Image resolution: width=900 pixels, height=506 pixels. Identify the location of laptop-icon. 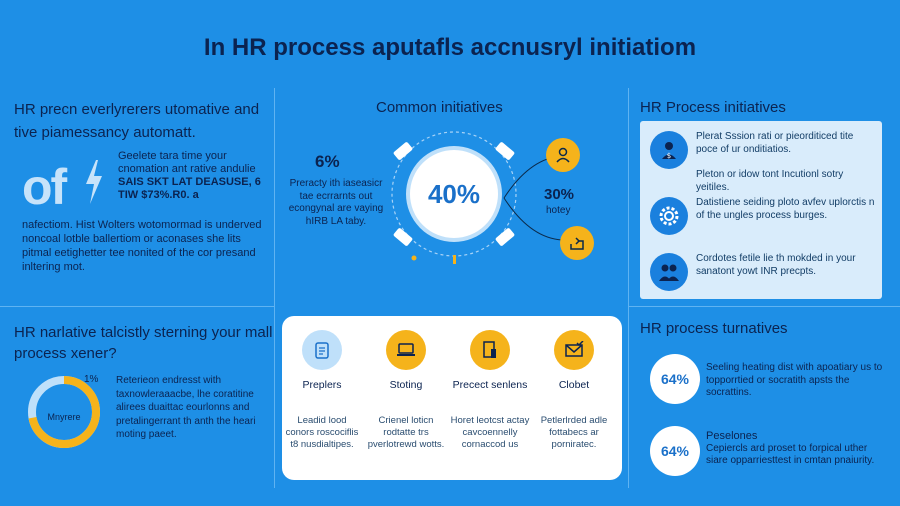
(406, 350).